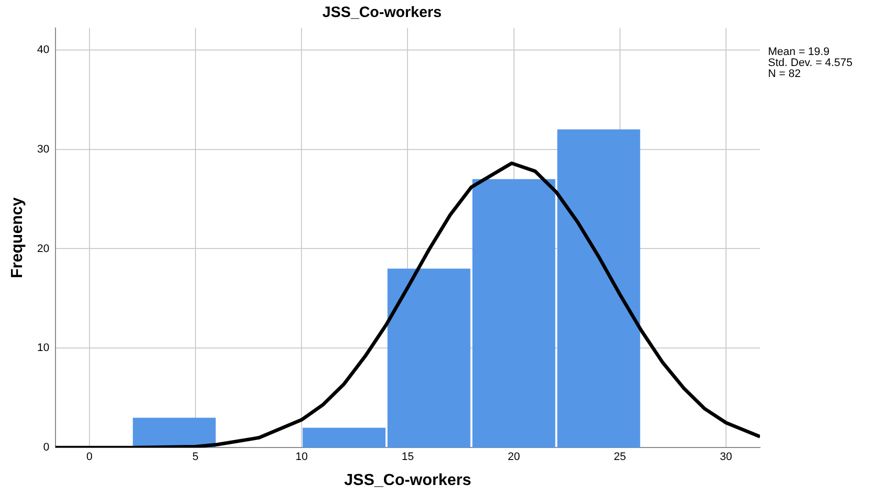  Describe the element at coordinates (726, 457) in the screenshot. I see `x-tick-label: 30` at that location.